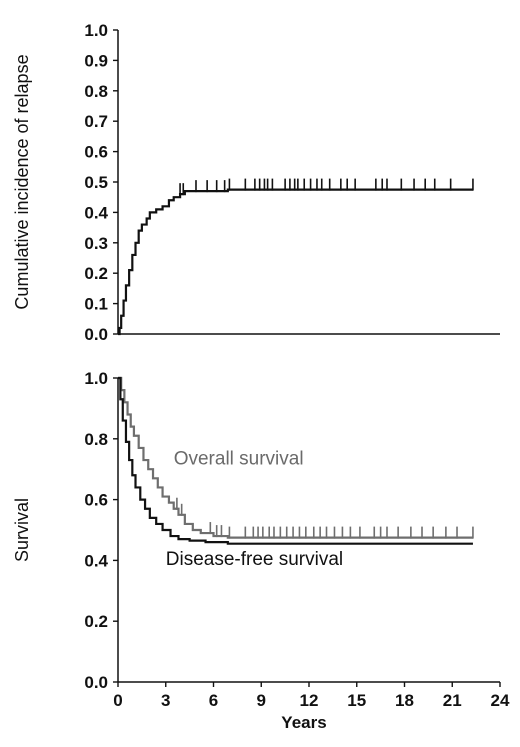 The height and width of the screenshot is (747, 520). I want to click on bot-xtick-label: 21, so click(452, 700).